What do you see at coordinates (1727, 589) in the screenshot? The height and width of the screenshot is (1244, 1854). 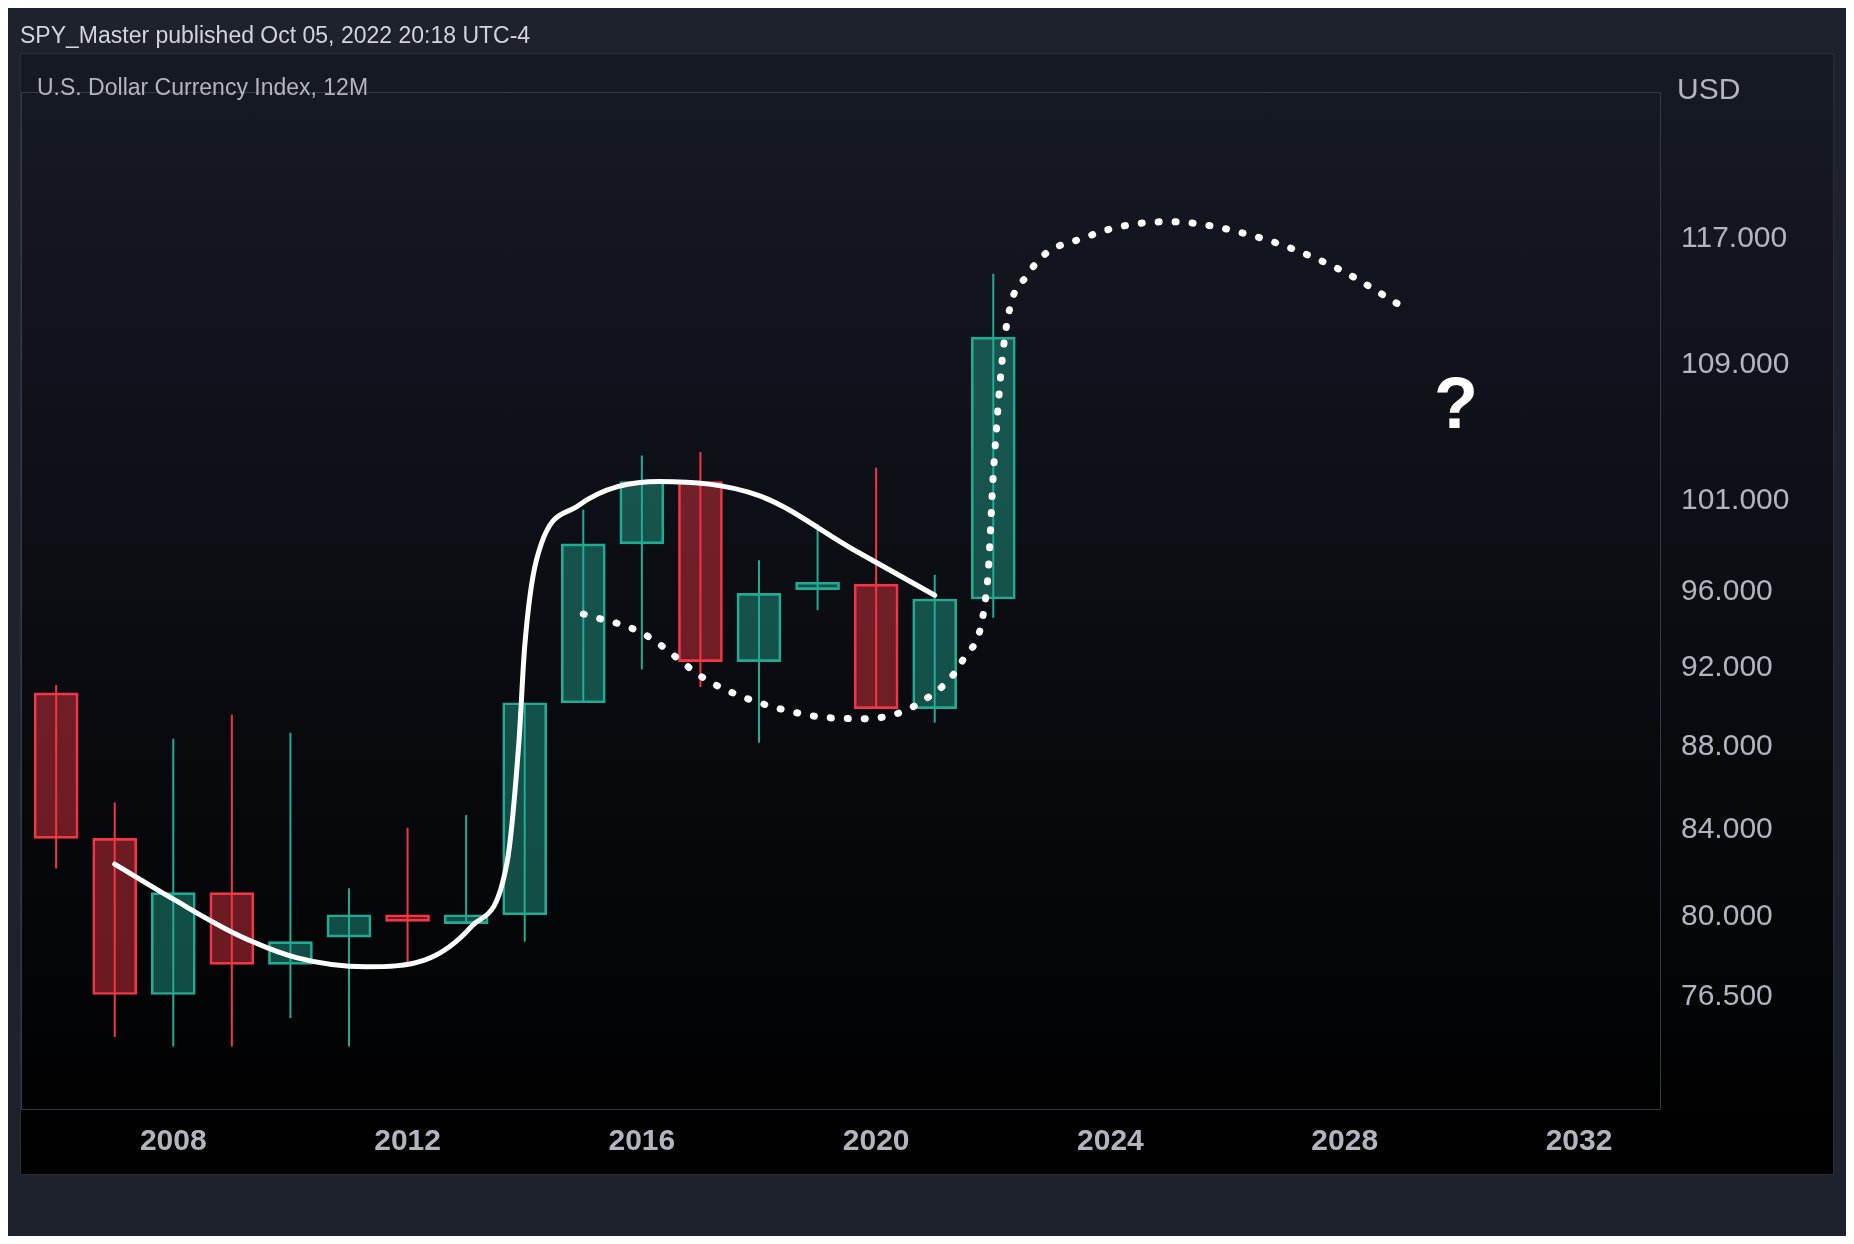 I see `y-tick-label: 96.000` at bounding box center [1727, 589].